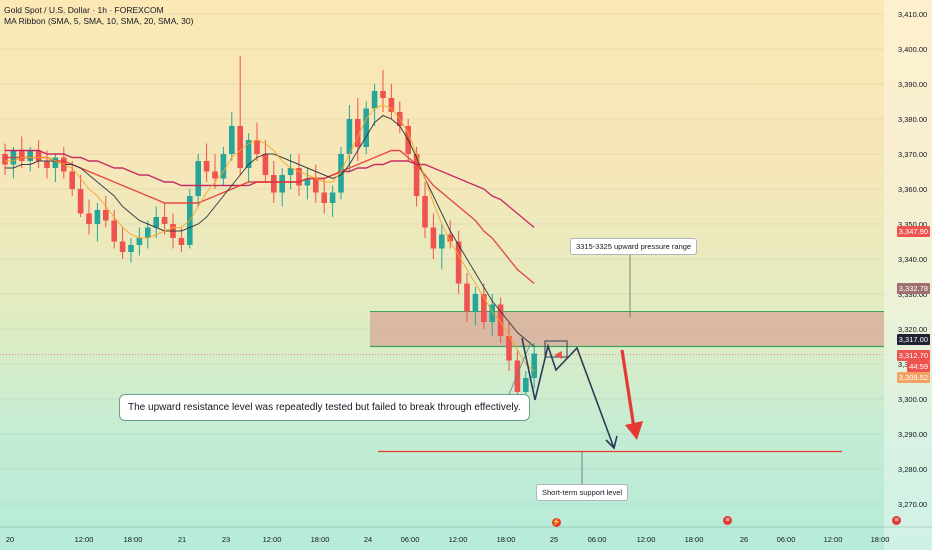 The image size is (932, 550). I want to click on projection-path, so click(568, 393).